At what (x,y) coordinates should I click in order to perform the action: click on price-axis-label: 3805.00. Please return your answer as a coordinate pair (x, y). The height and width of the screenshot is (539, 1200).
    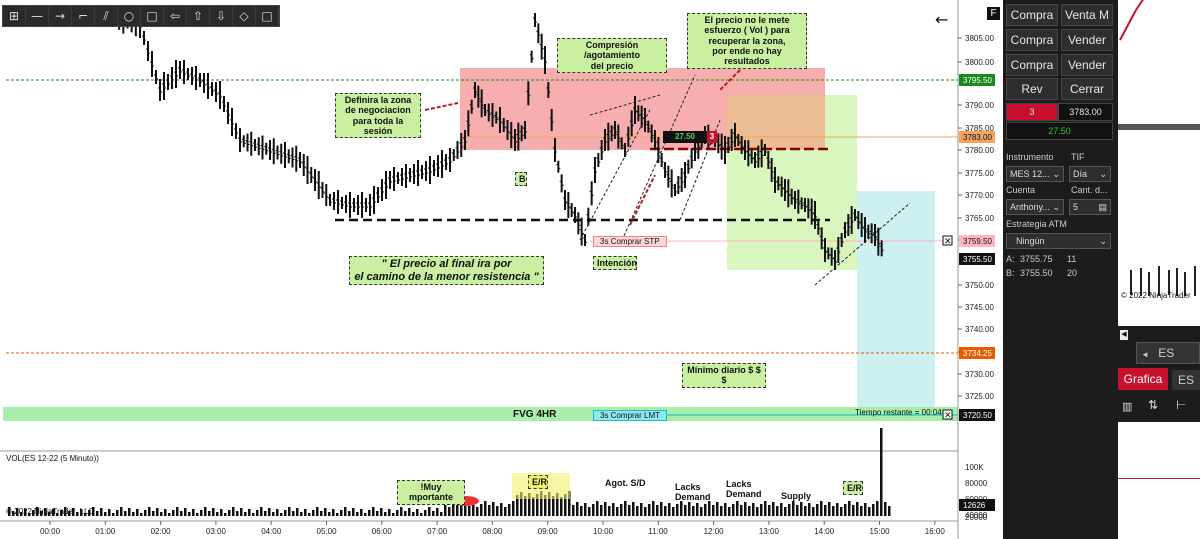
    Looking at the image, I should click on (979, 38).